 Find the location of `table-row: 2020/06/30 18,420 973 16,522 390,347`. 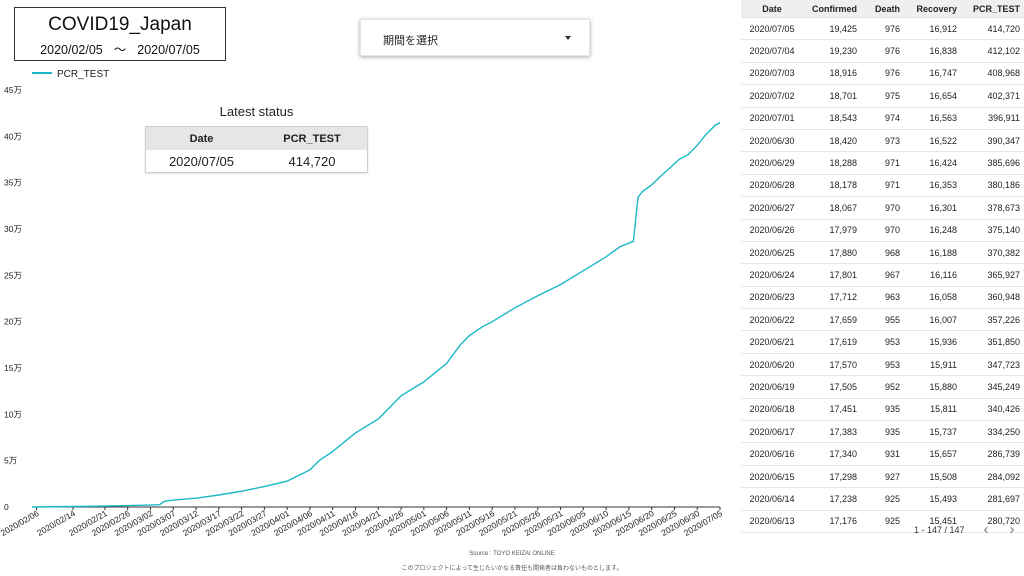

table-row: 2020/06/30 18,420 973 16,522 390,347 is located at coordinates (882, 141).